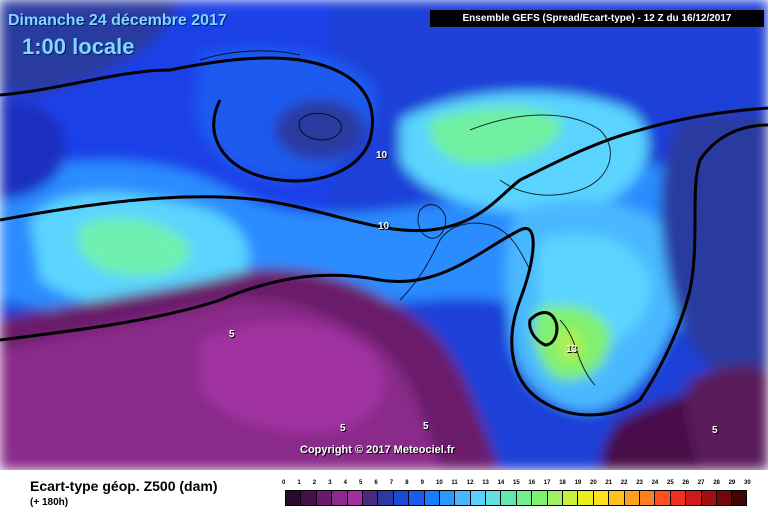 This screenshot has height=512, width=768. What do you see at coordinates (454, 483) in the screenshot?
I see `legend-tick-label: 11` at bounding box center [454, 483].